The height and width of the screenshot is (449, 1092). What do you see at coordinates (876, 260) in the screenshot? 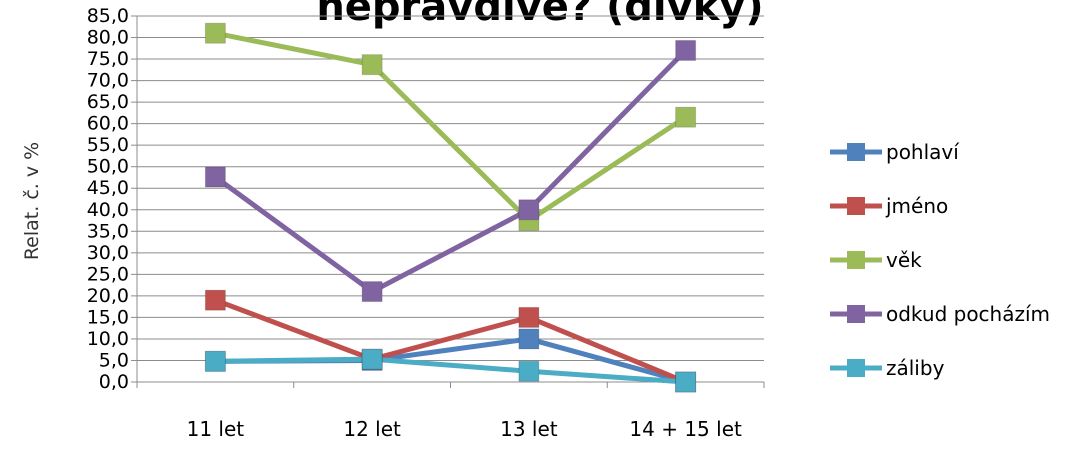
I see `legend-item: věk` at bounding box center [876, 260].